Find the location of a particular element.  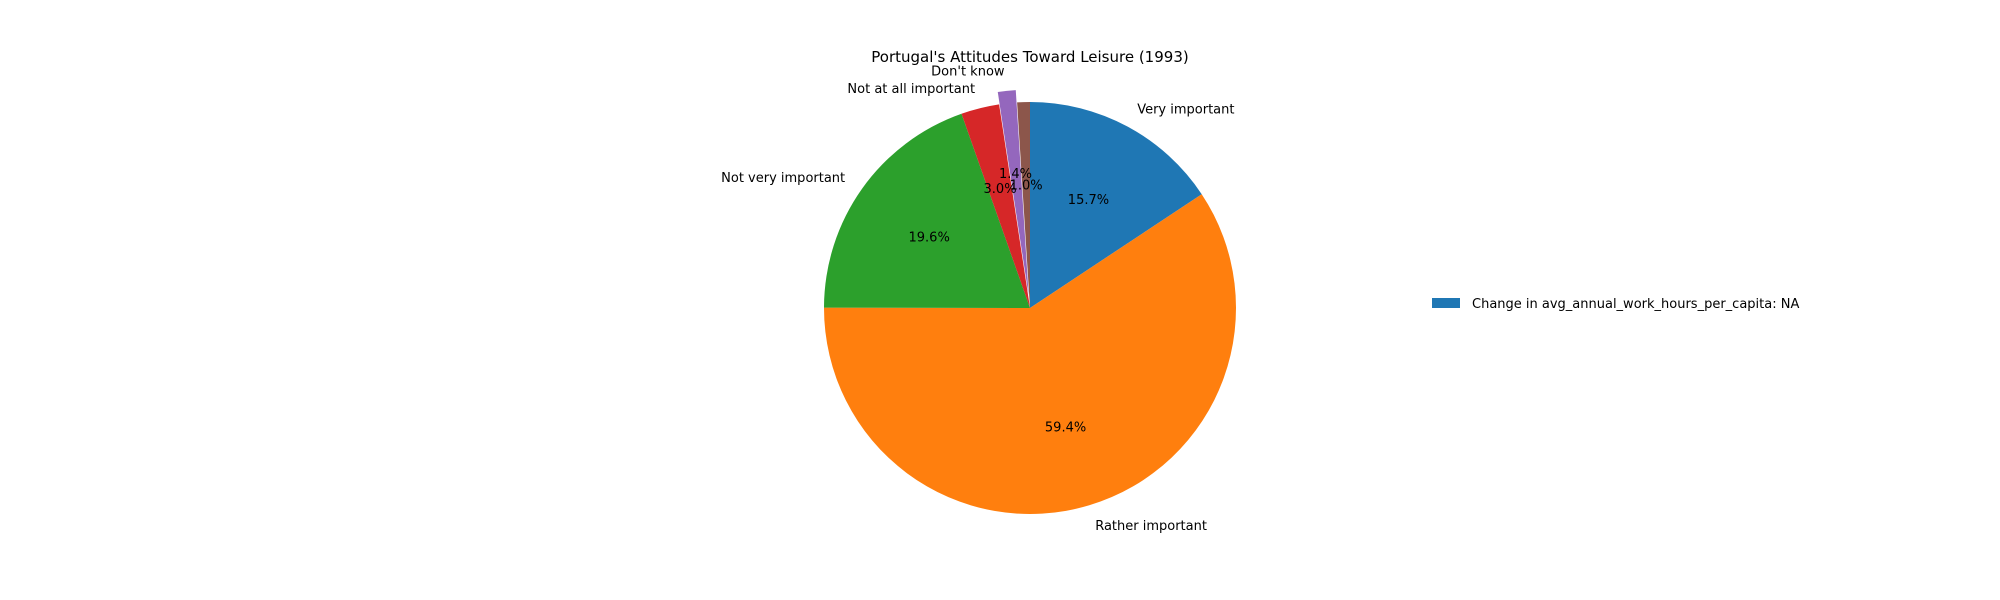

pie-slice-don-t-know is located at coordinates (1013, 193).